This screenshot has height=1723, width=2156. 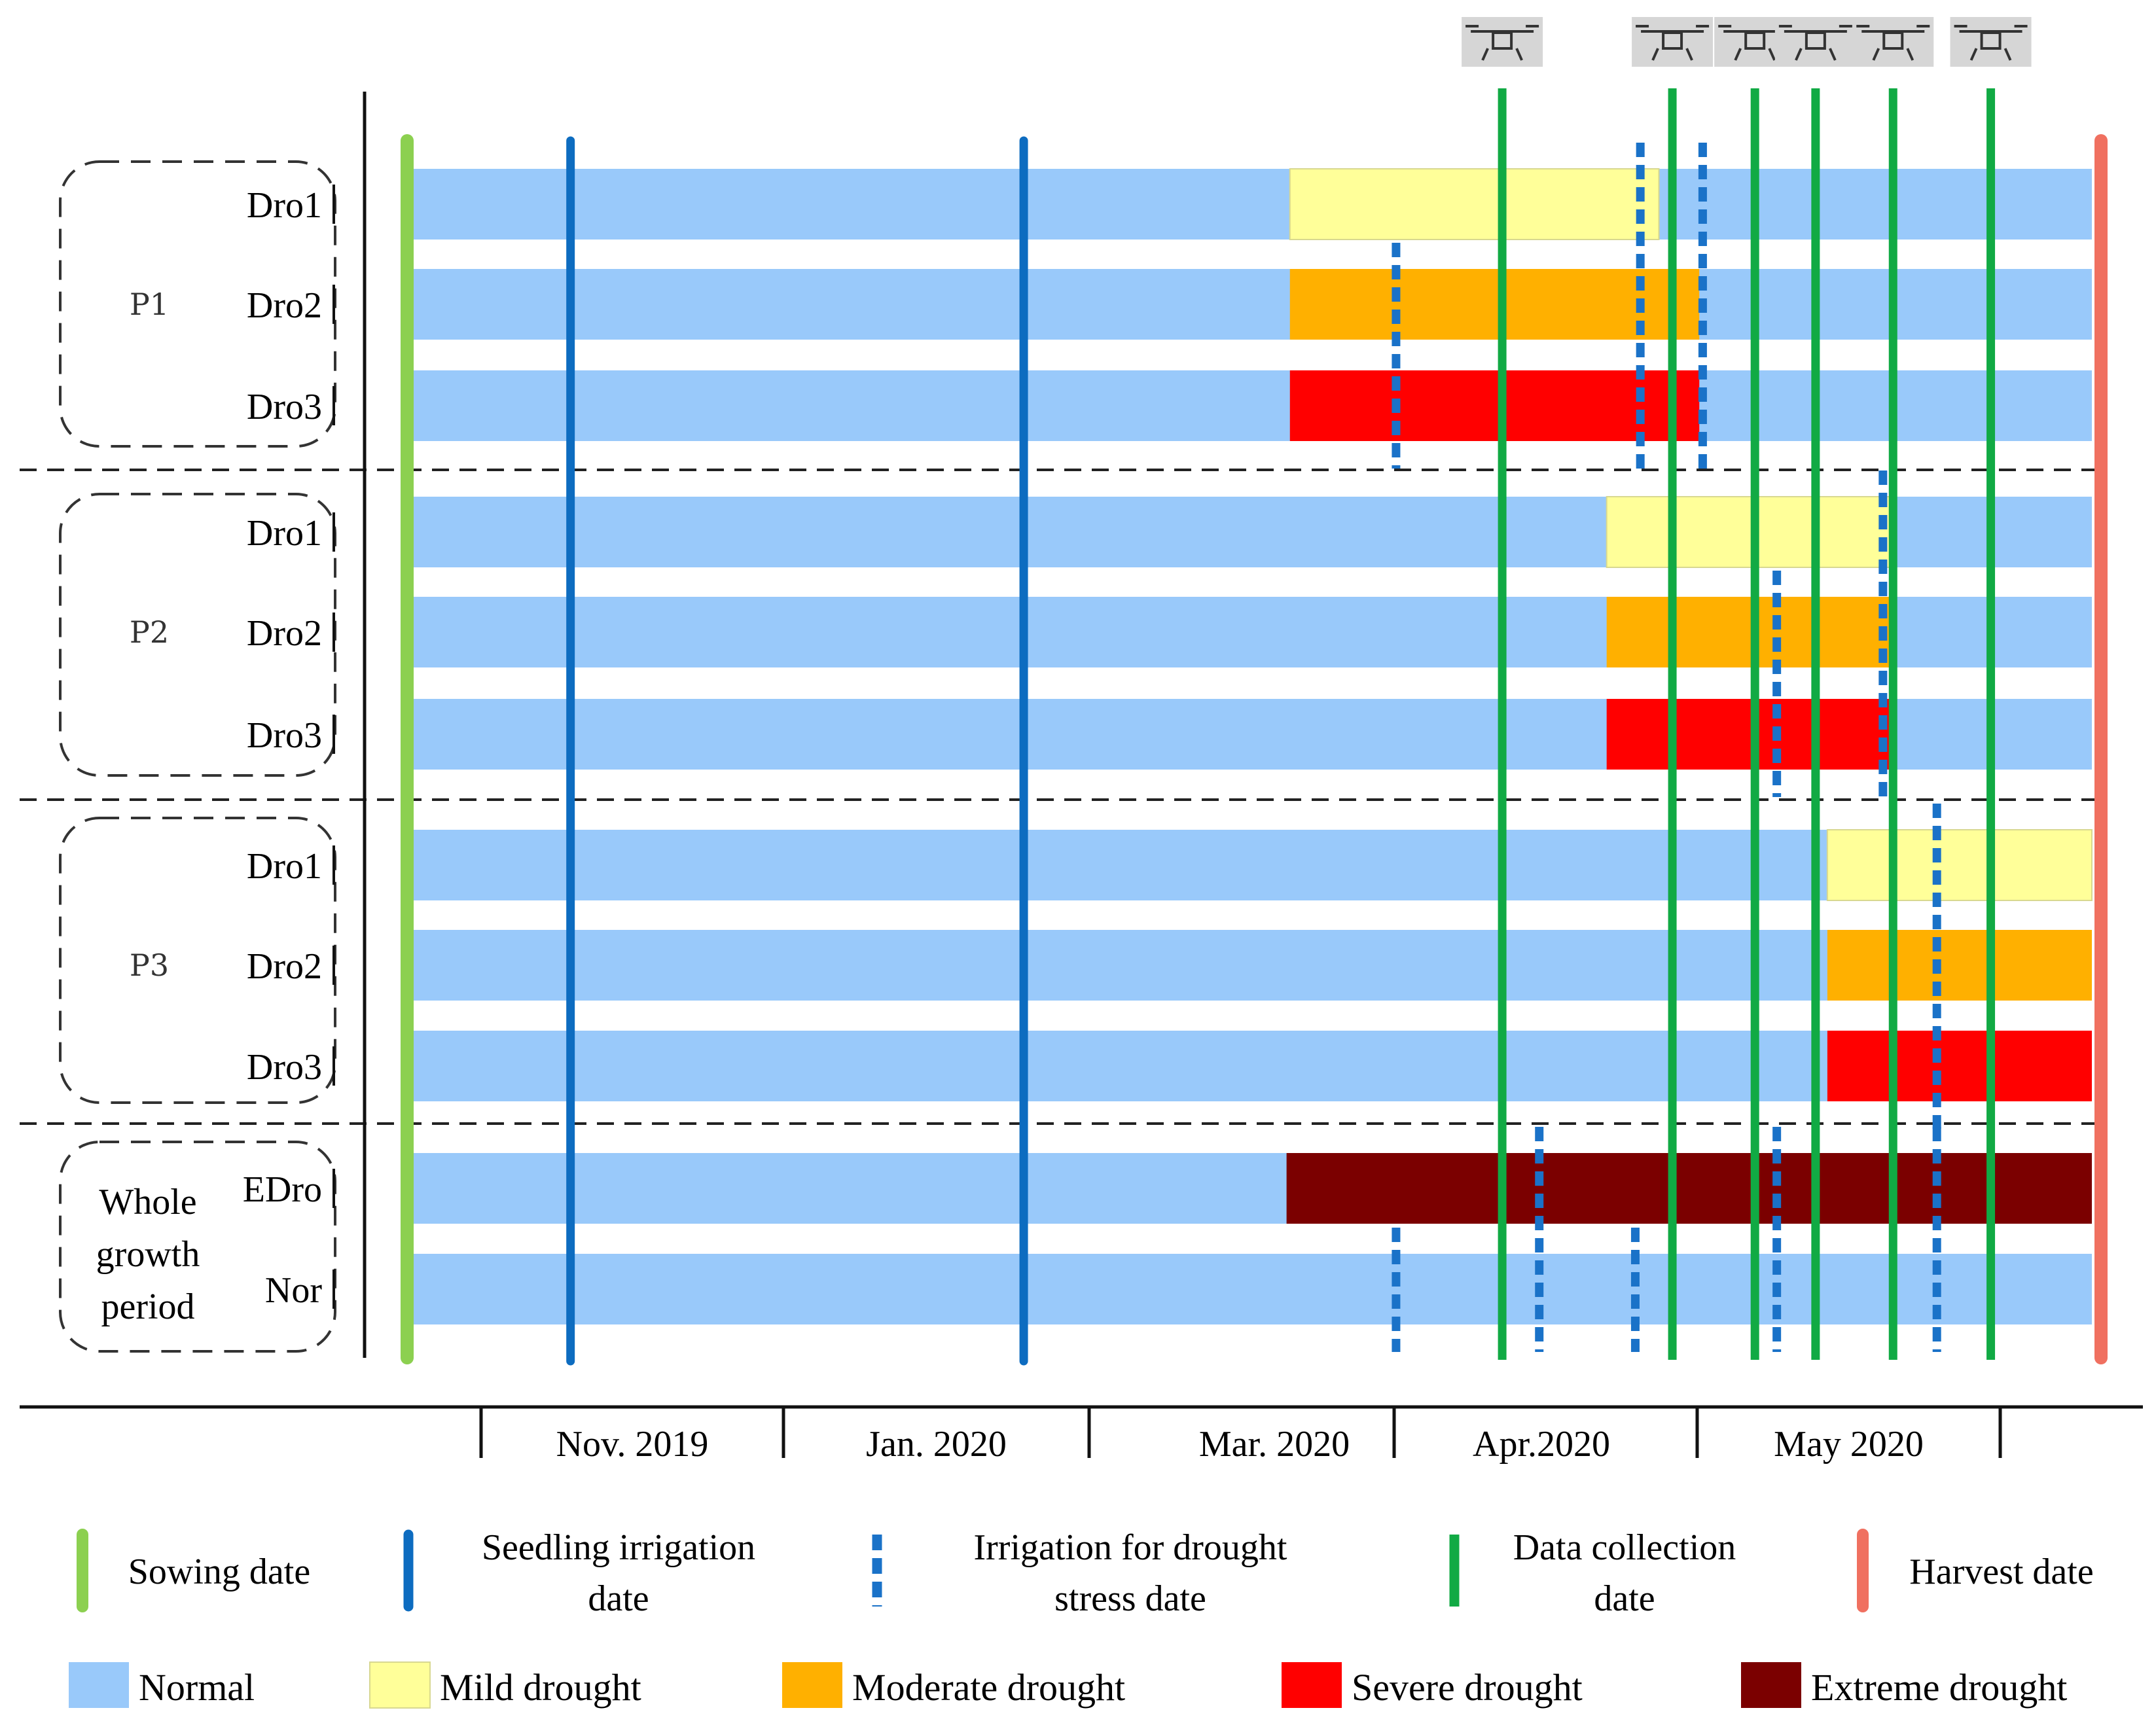 I want to click on legend-seedling: Seedling irrigation date, so click(x=579, y=1573).